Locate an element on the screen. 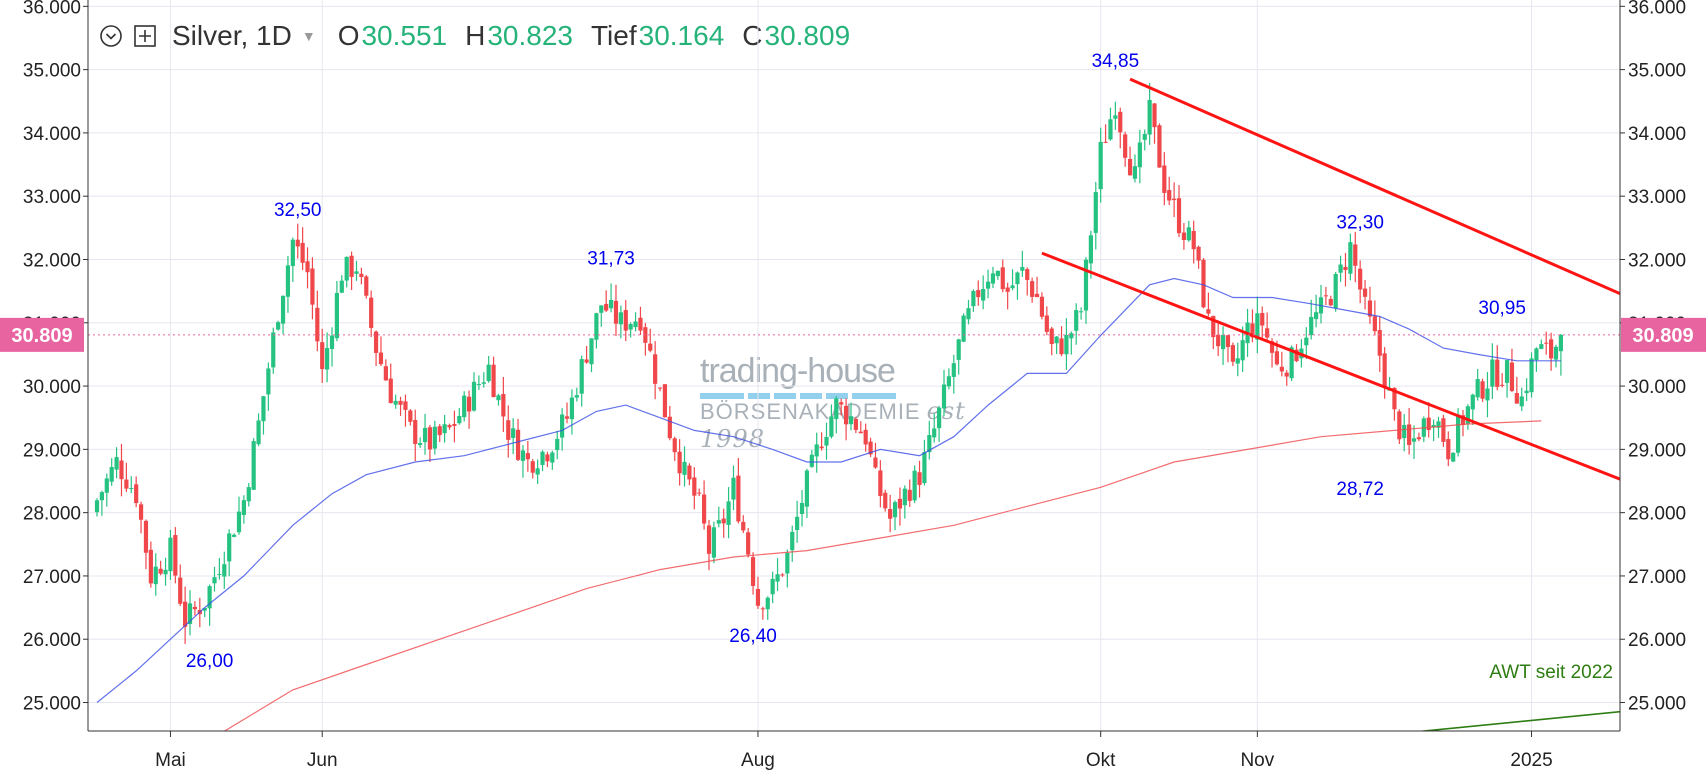 Image resolution: width=1706 pixels, height=776 pixels. collapse-legend-button is located at coordinates (111, 36).